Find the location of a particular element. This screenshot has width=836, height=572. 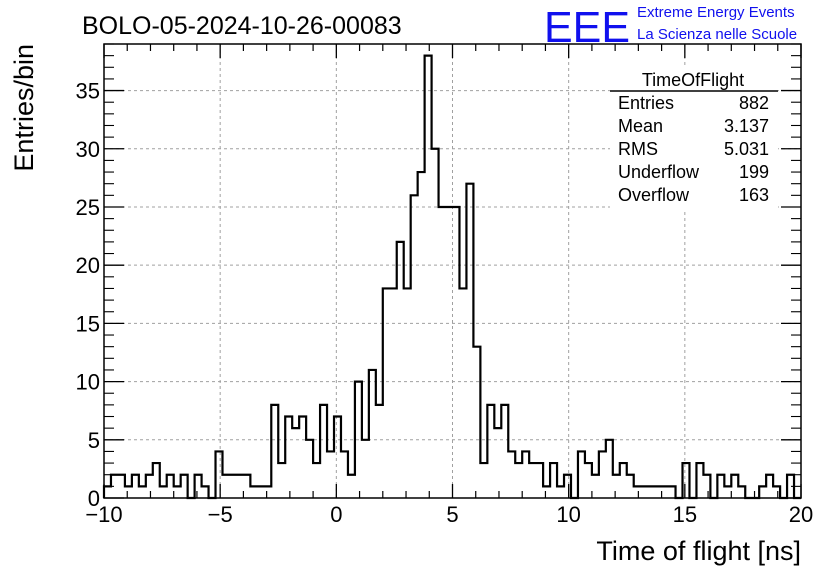

x-tick-label: 10 is located at coordinates (568, 514).